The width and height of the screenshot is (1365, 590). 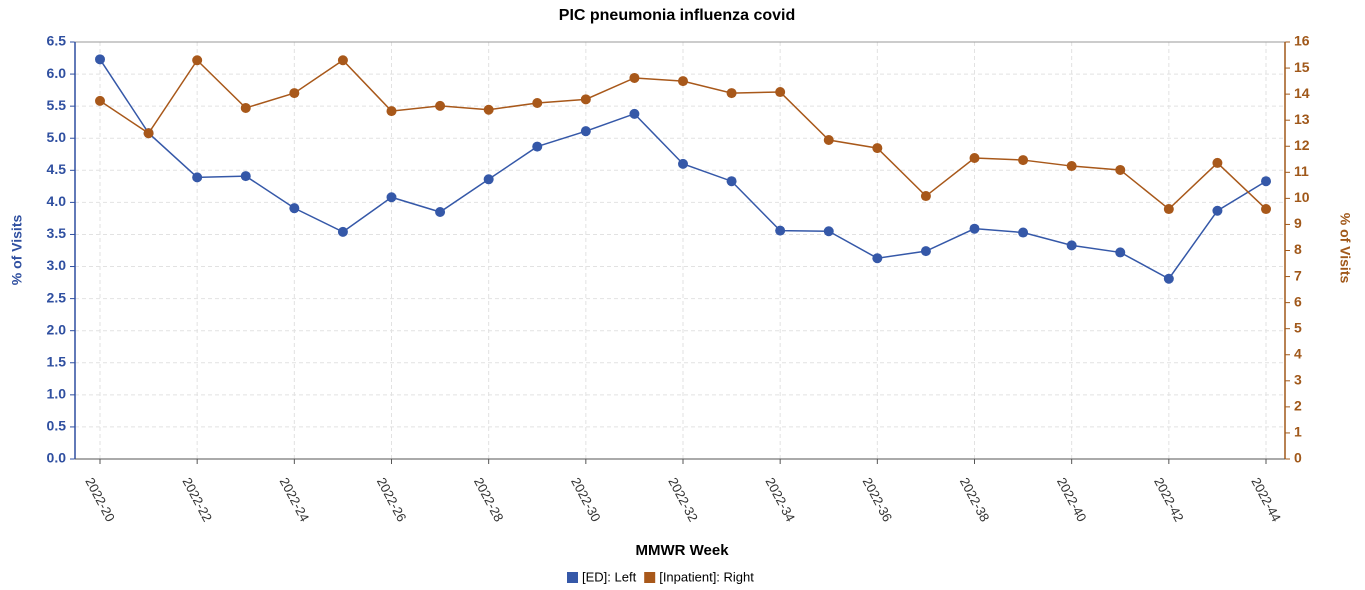 I want to click on y-tick-label: 1.5, so click(x=57, y=361).